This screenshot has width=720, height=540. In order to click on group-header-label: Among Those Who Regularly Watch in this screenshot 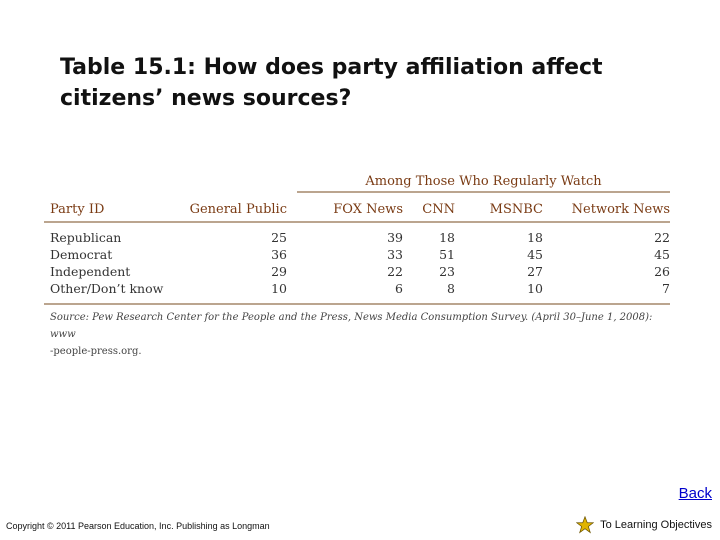, I will do `click(483, 183)`.